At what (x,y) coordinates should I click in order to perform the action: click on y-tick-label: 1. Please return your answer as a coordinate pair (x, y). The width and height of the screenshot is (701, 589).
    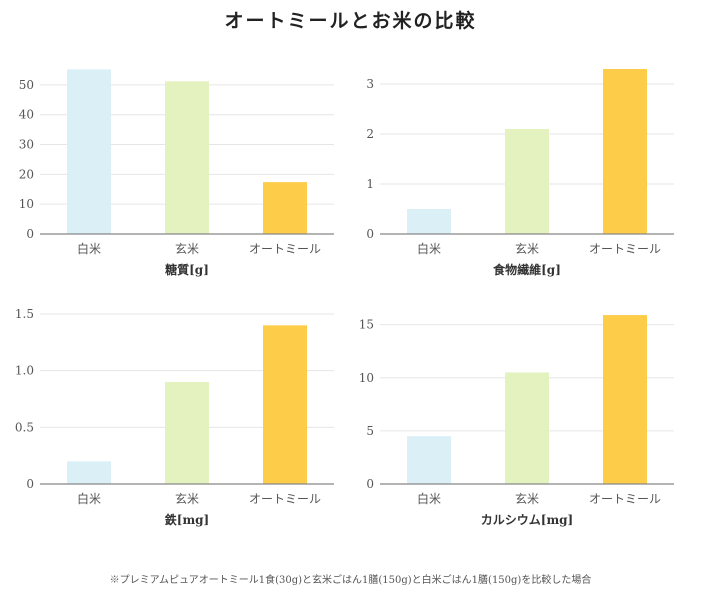
    Looking at the image, I should click on (370, 184).